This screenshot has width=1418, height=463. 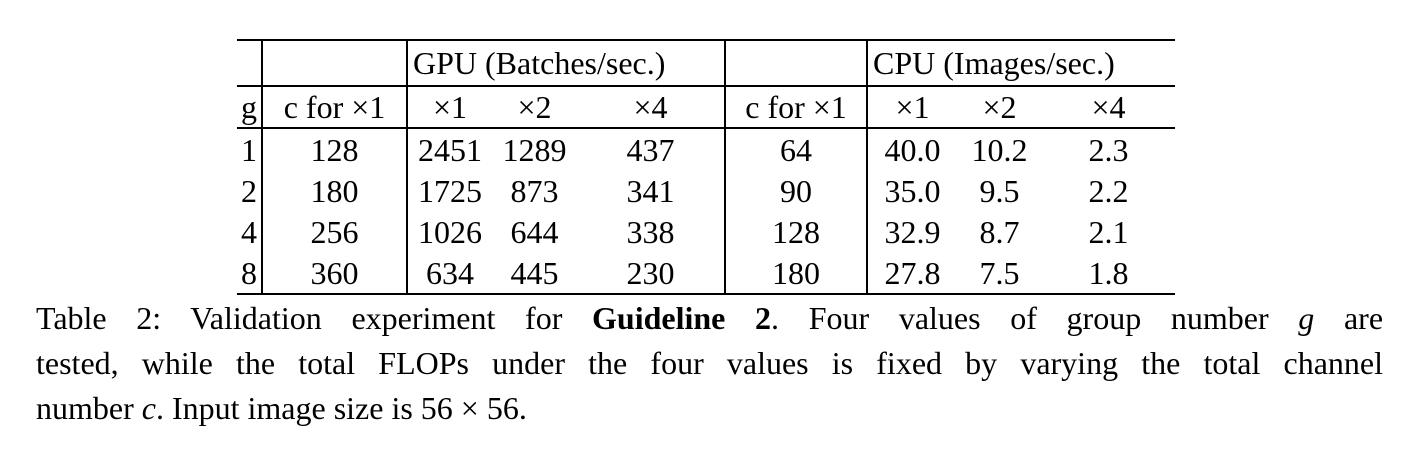 I want to click on table-row-g1: 1 128 2451 1289 437 64 40.0 10.2 2.3, so click(x=706, y=149).